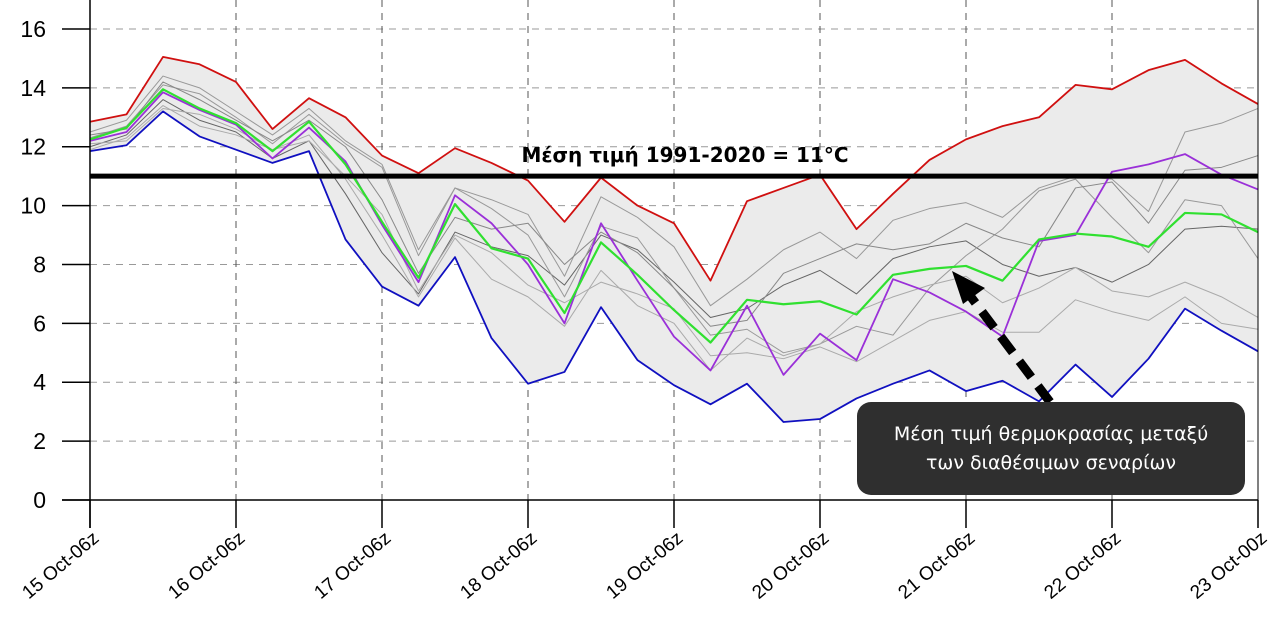 This screenshot has width=1268, height=641. I want to click on x-tick-label: 20 Oct-06z, so click(791, 566).